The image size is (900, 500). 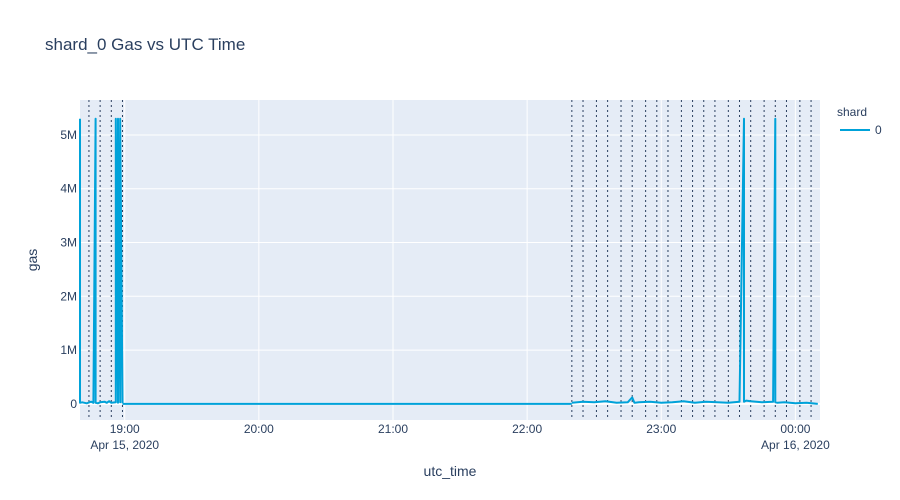 I want to click on x-tick-sublabel-0: Apr 15, 2020, so click(x=124, y=445).